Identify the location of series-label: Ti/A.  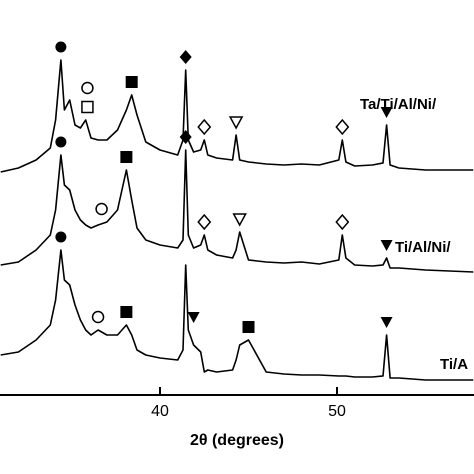
(454, 364).